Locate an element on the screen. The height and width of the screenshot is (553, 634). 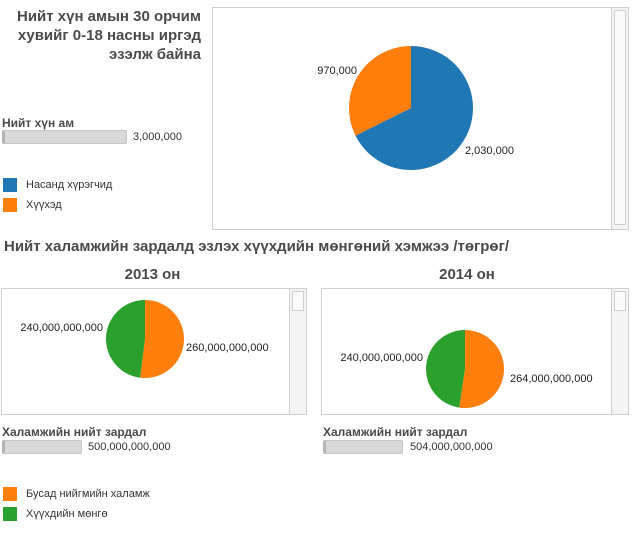
population-pie-chart: 2,030,000 970,000 is located at coordinates (415, 108).